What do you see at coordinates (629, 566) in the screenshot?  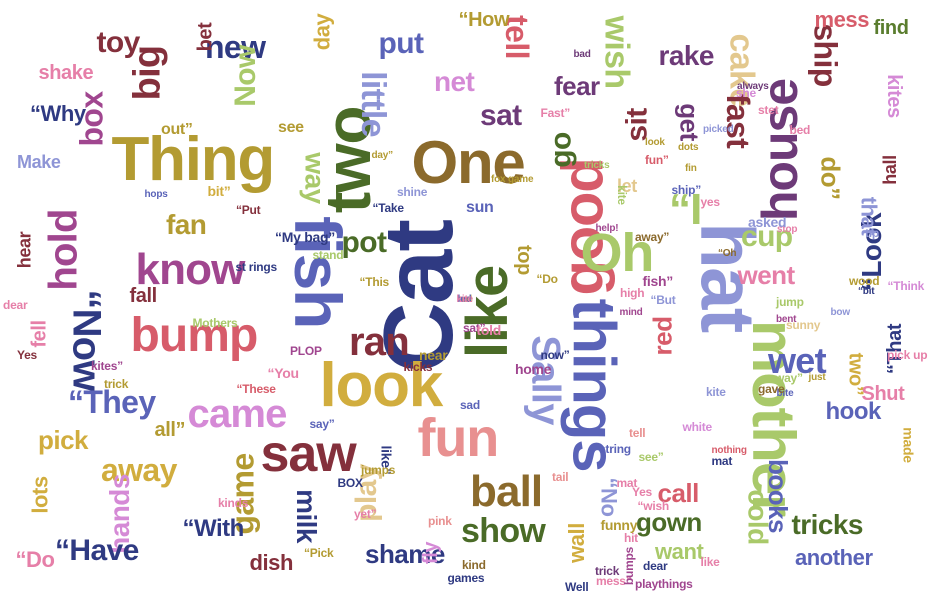 I see `word-167: bumps` at bounding box center [629, 566].